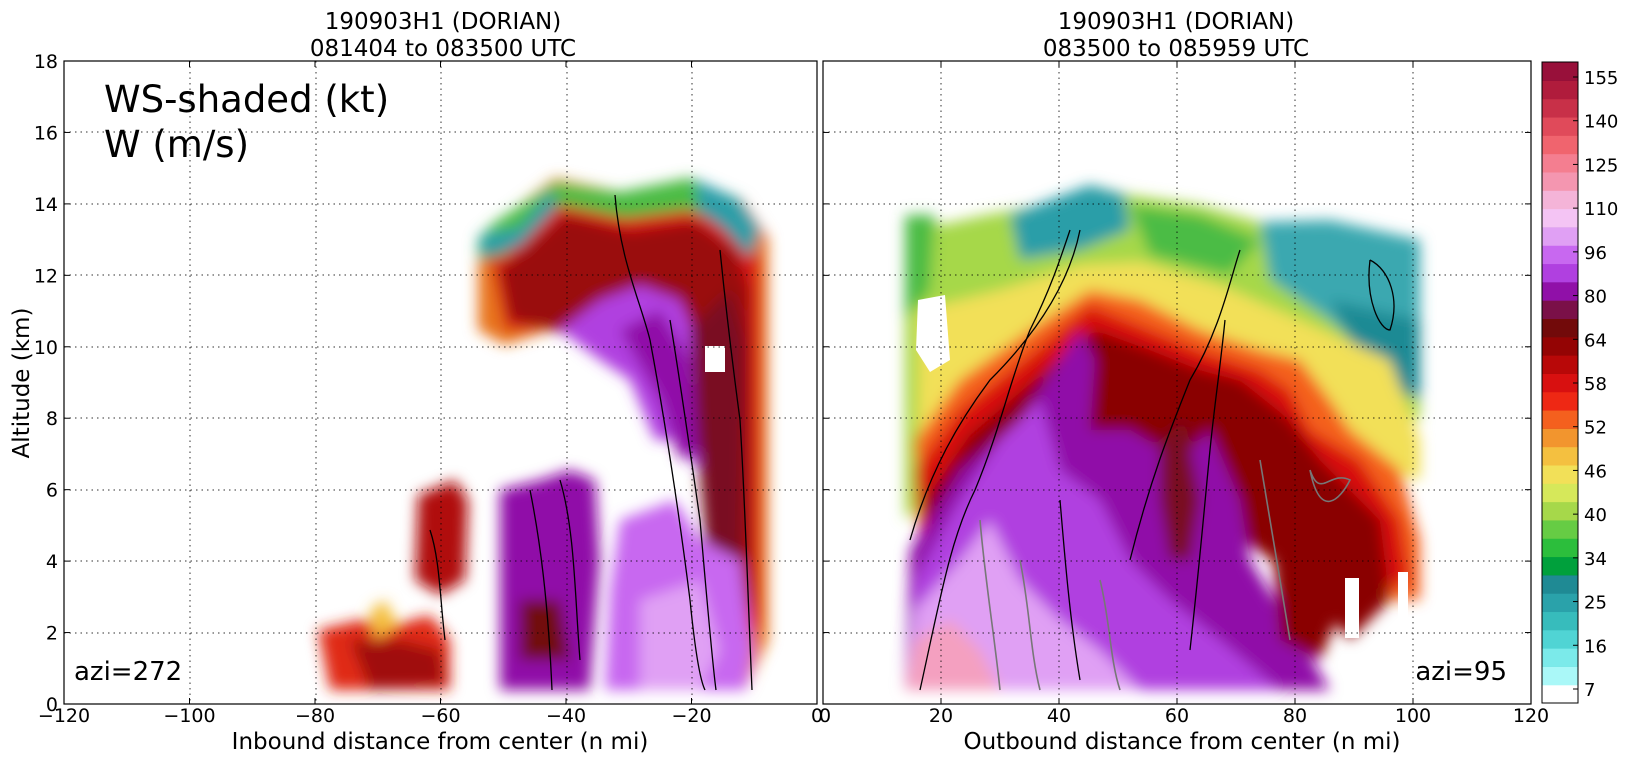 The width and height of the screenshot is (1626, 762). I want to click on right-x-tick-label: 120, so click(1531, 716).